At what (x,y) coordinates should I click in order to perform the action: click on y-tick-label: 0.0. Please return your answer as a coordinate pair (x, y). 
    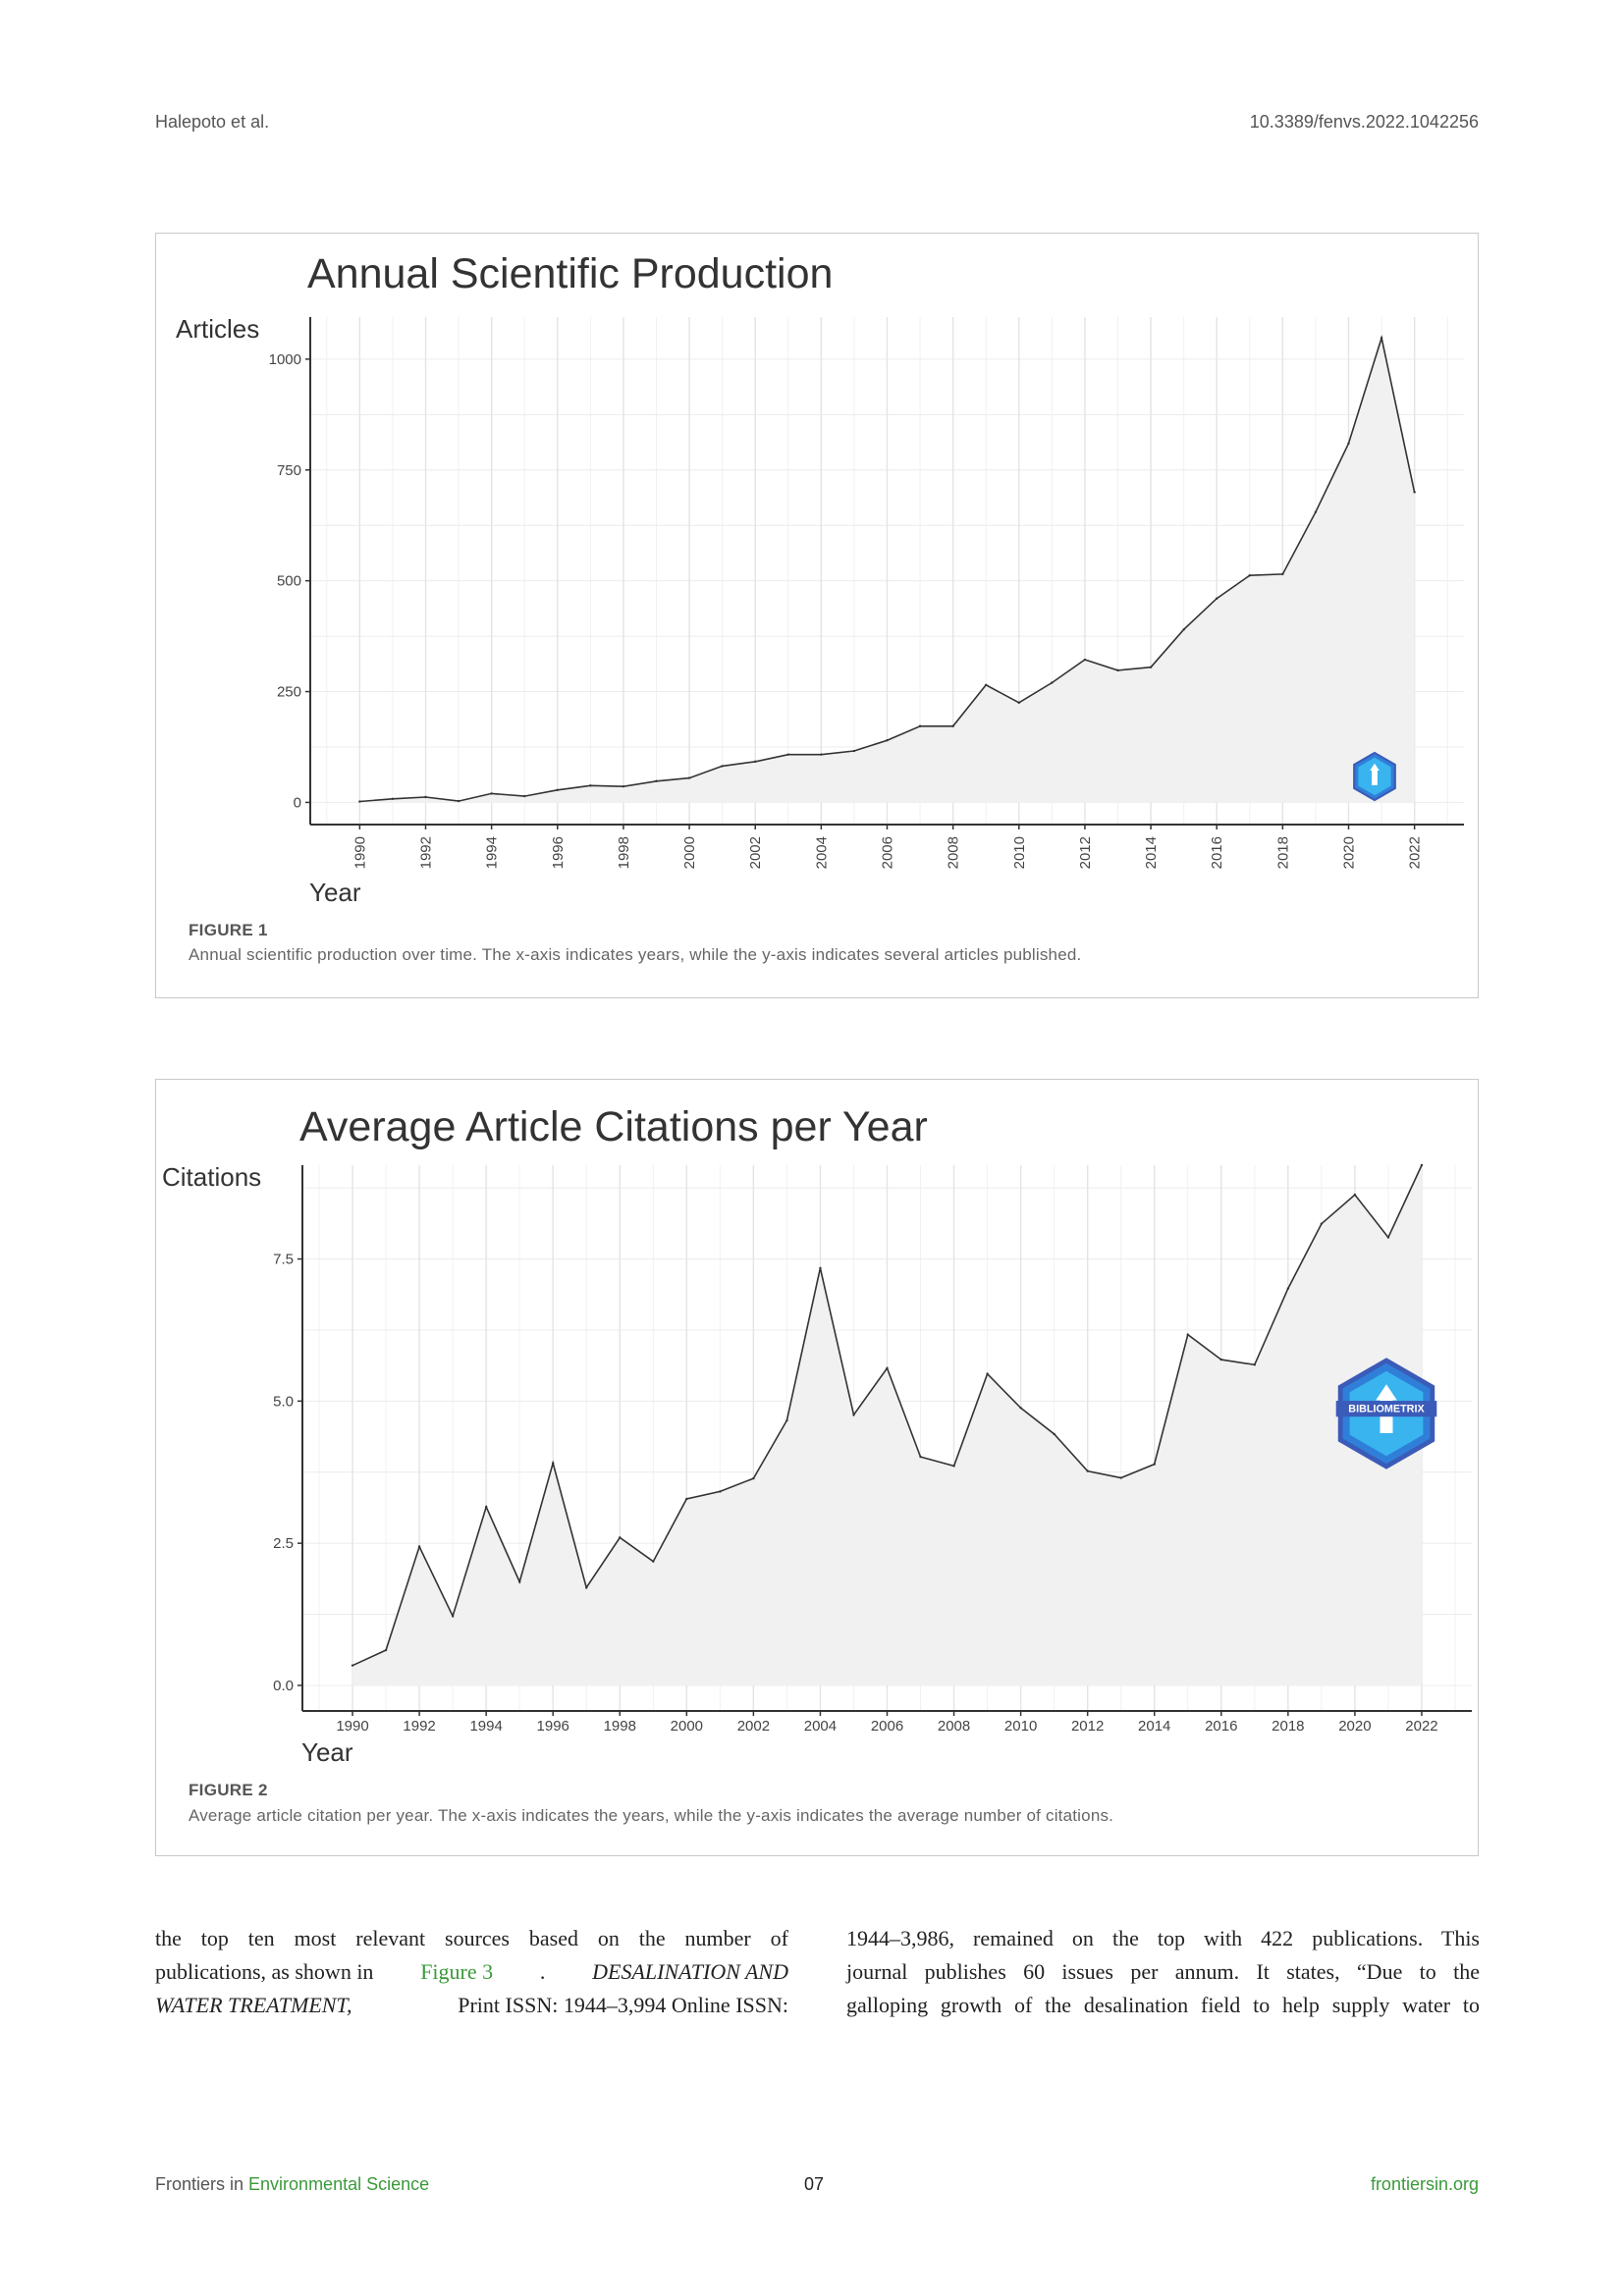
    Looking at the image, I should click on (283, 1686).